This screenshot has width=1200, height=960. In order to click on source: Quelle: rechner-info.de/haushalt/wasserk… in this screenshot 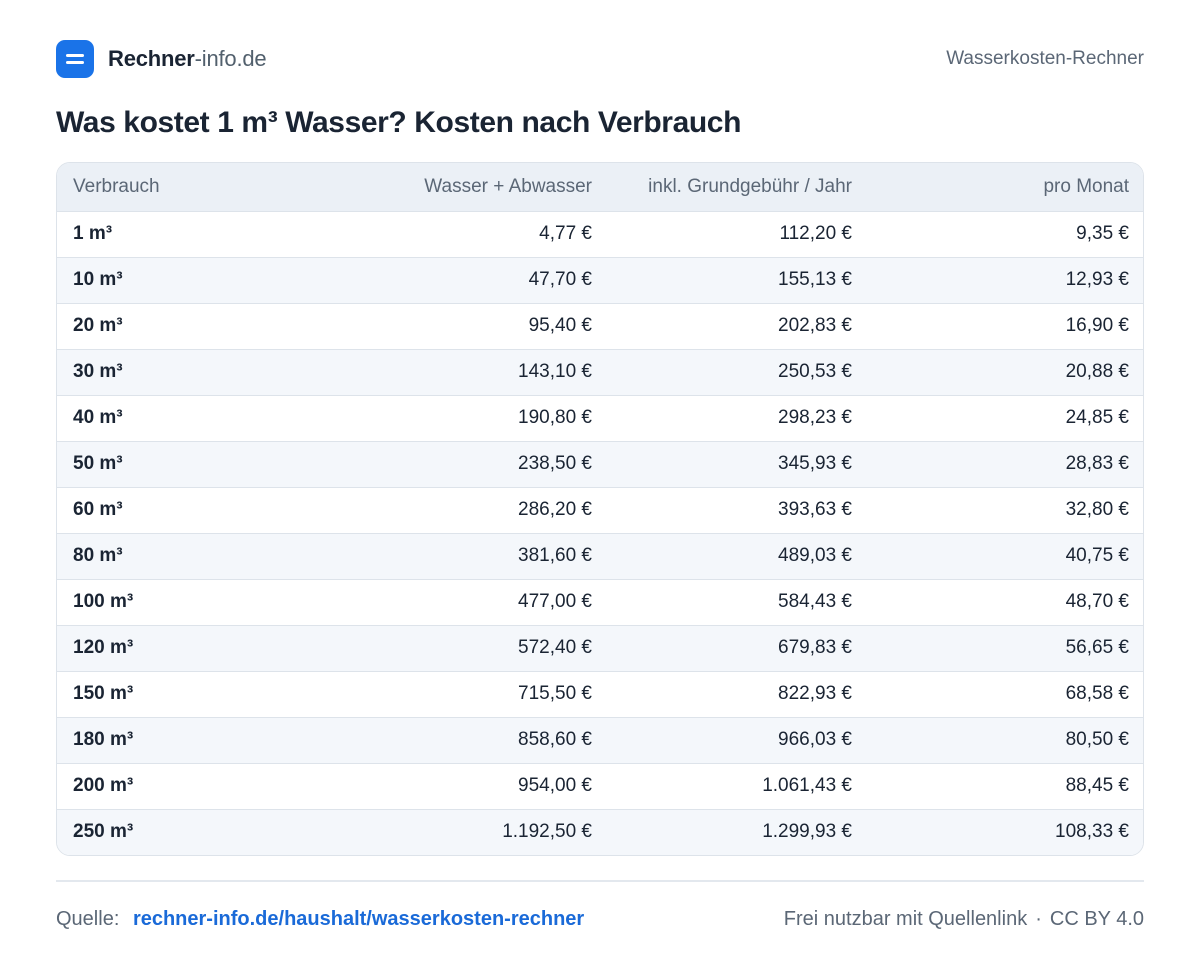, I will do `click(320, 919)`.